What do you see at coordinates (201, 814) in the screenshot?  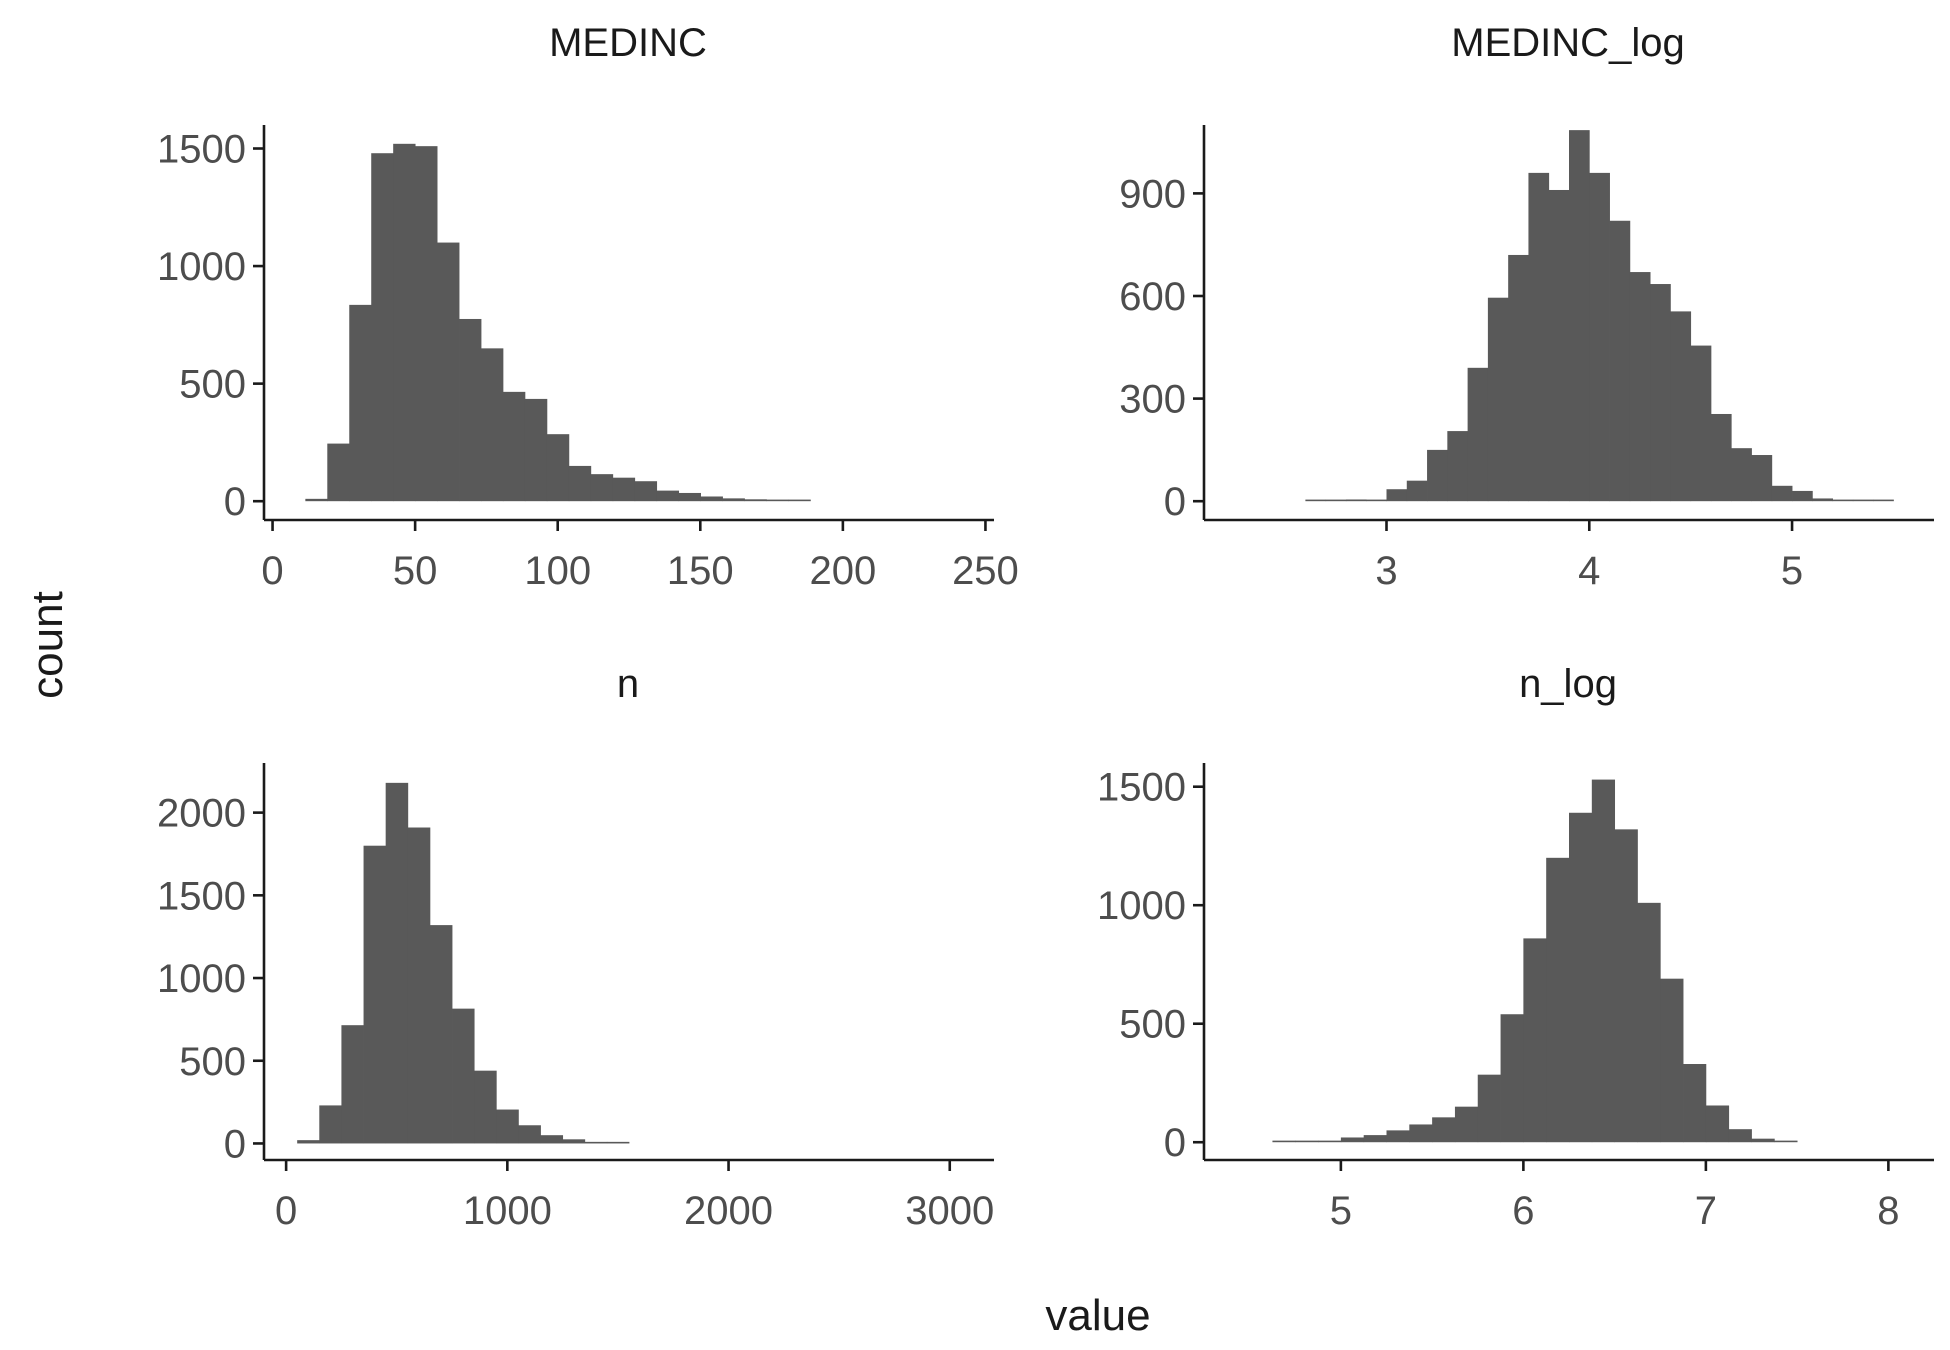 I see `y-tick-label: 2000` at bounding box center [201, 814].